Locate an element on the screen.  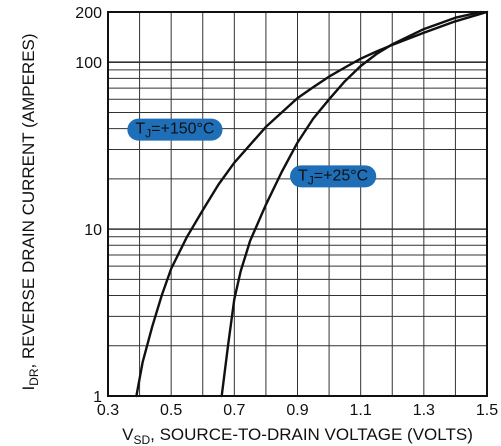
x-axis-label: VSD, SOURCE-TO-DRAIN VOLTAGE (VOLTS) is located at coordinates (297, 435).